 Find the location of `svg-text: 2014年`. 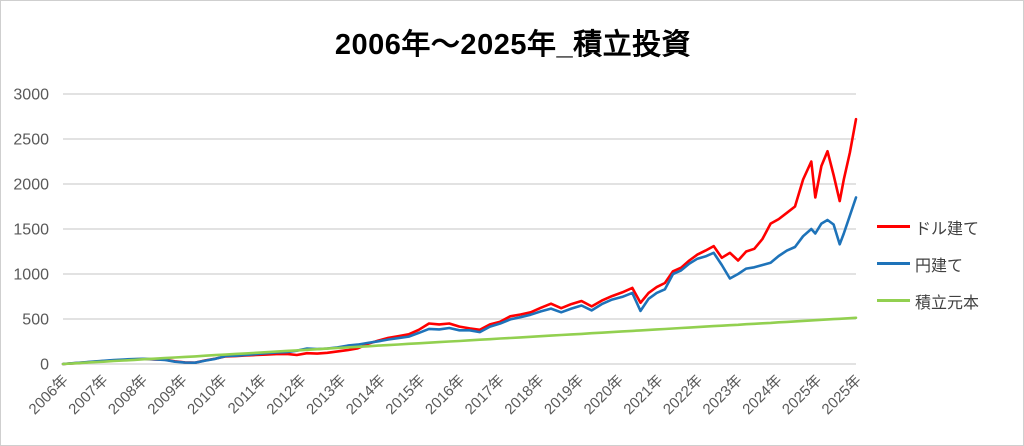

svg-text: 2014年 is located at coordinates (366, 395).